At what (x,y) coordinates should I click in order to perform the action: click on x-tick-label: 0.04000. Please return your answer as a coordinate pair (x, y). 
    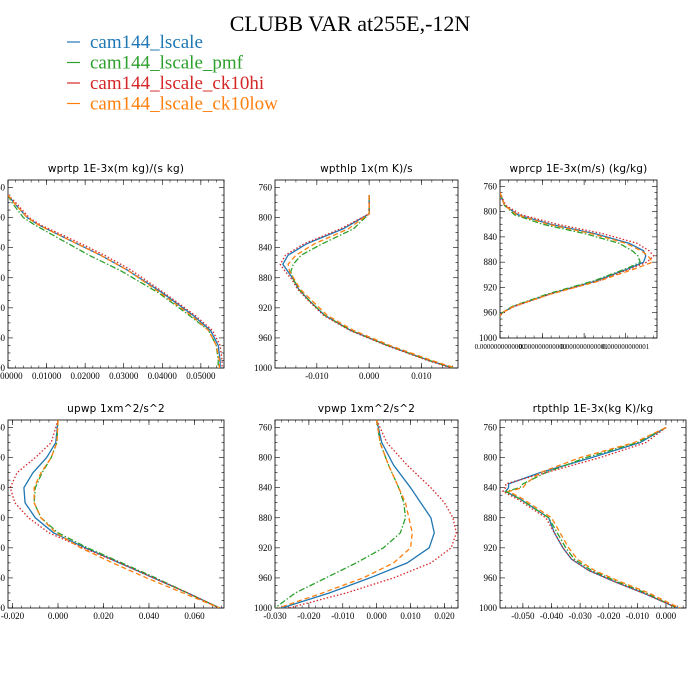
    Looking at the image, I should click on (163, 376).